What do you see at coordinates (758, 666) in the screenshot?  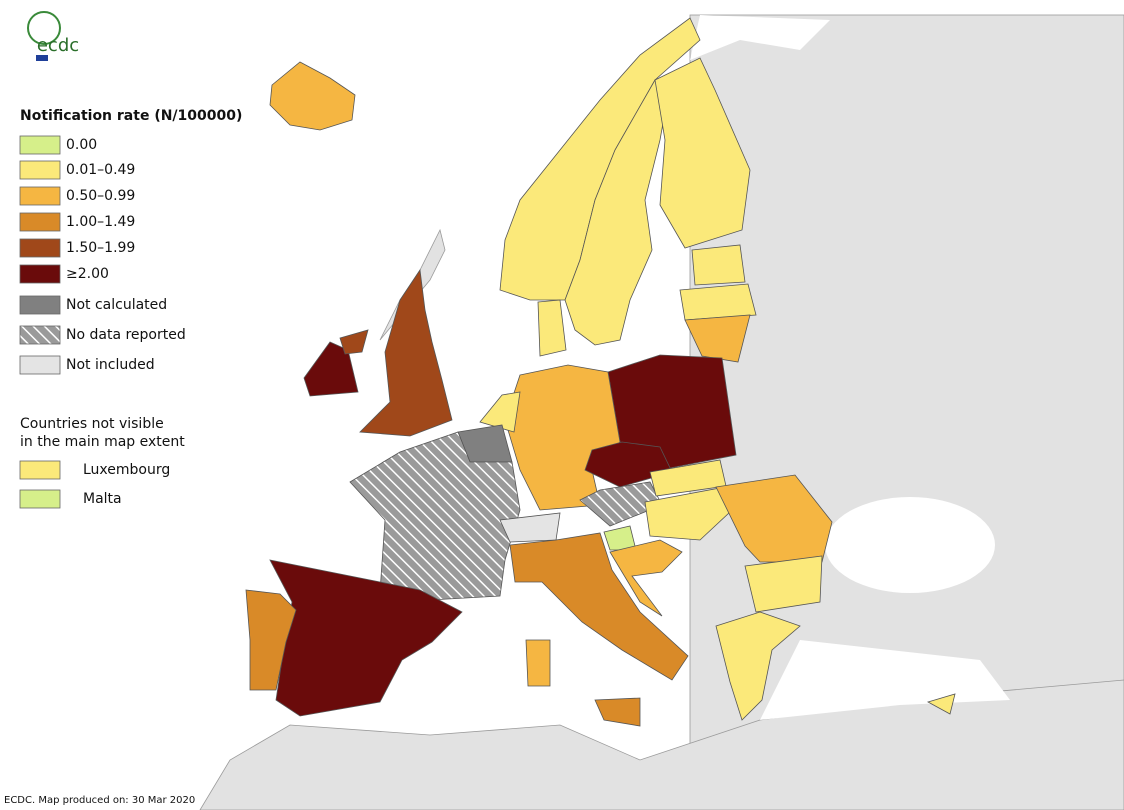 I see `greece` at bounding box center [758, 666].